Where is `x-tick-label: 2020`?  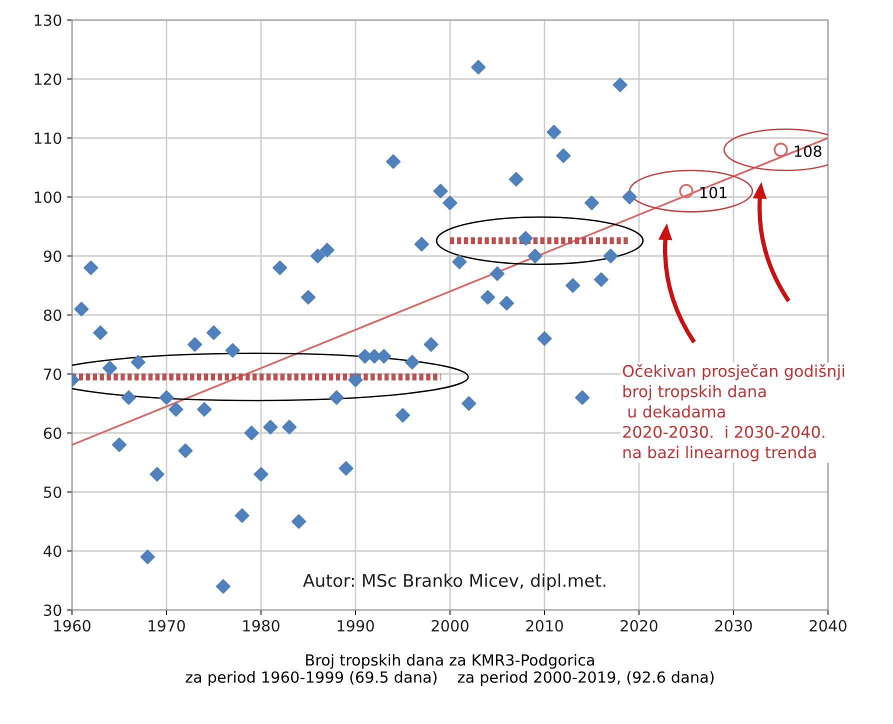 x-tick-label: 2020 is located at coordinates (639, 626).